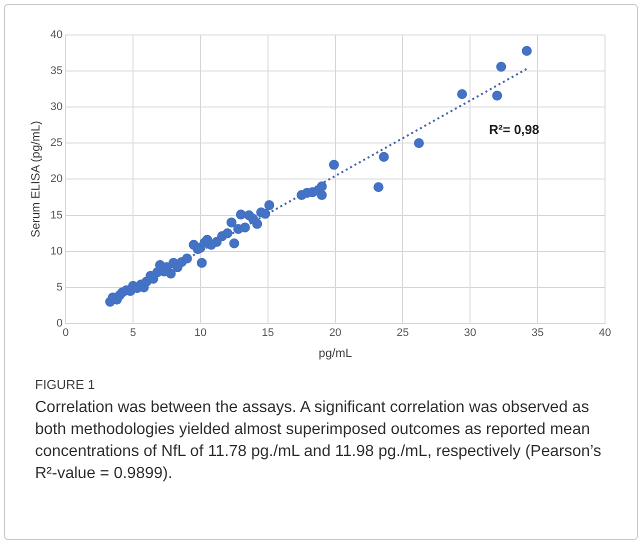  Describe the element at coordinates (59, 323) in the screenshot. I see `y-tick-label: 0` at that location.